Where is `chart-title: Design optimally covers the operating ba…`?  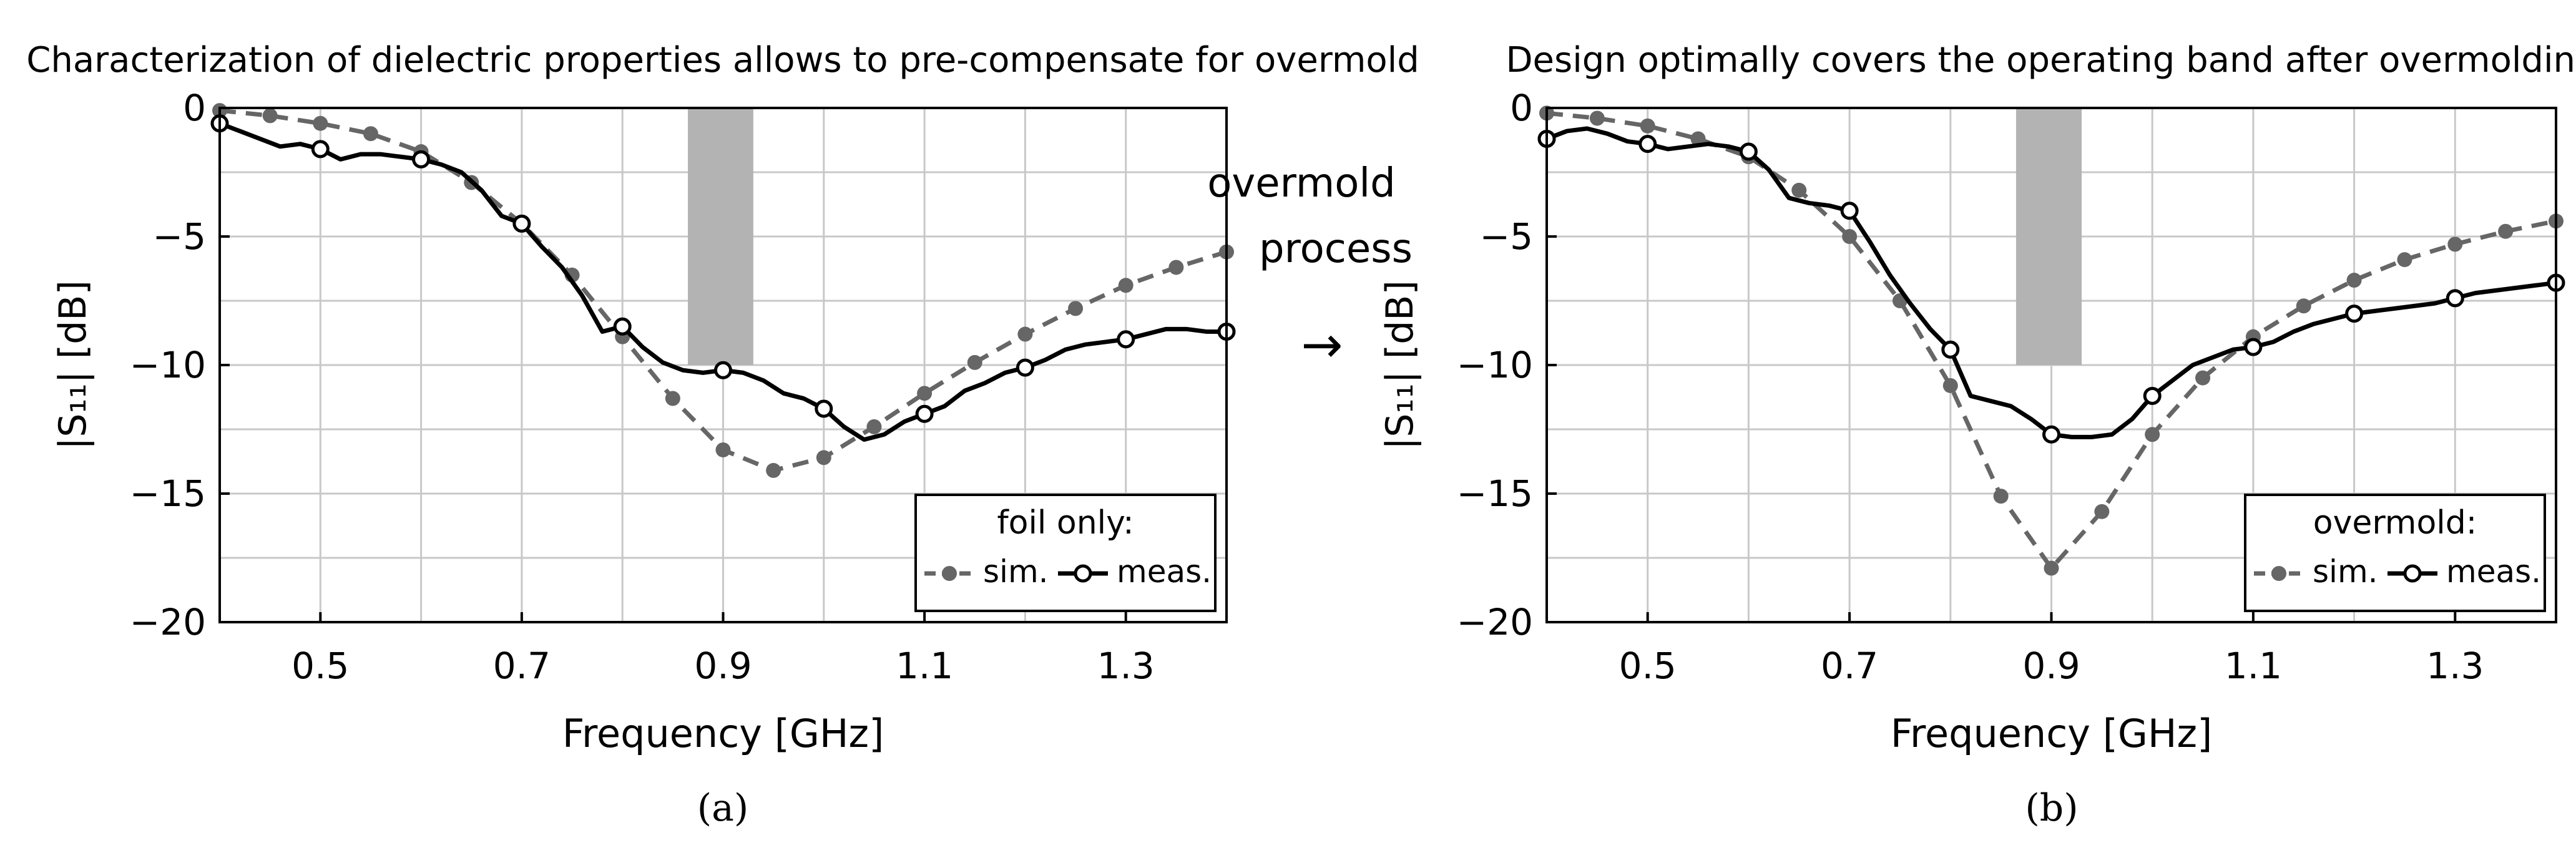
chart-title: Design optimally covers the operating ba… is located at coordinates (2041, 60).